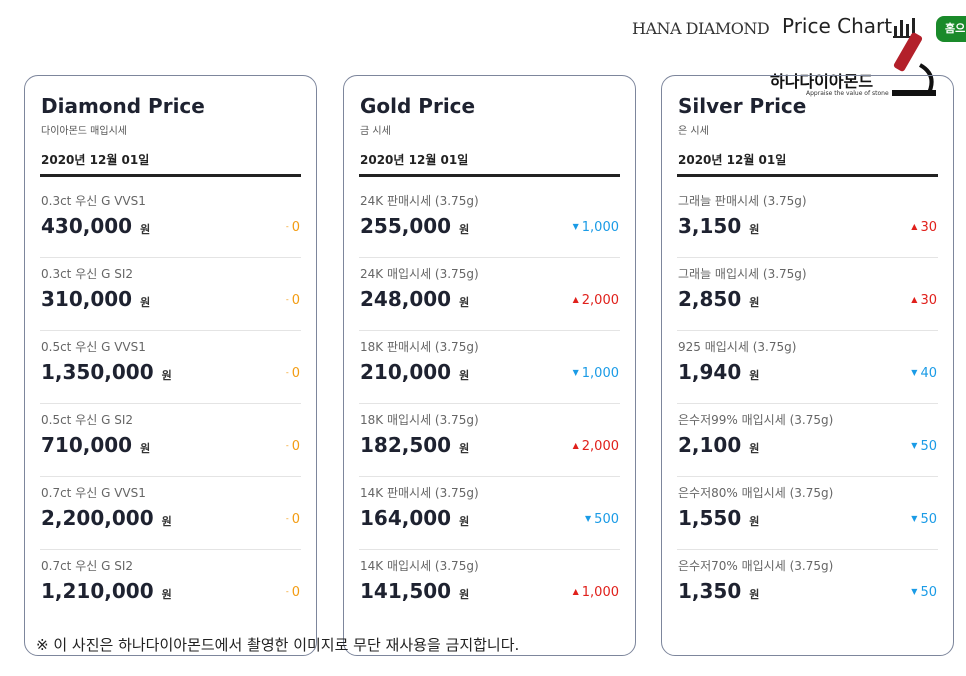  What do you see at coordinates (87, 445) in the screenshot?
I see `price-value: 710,000` at bounding box center [87, 445].